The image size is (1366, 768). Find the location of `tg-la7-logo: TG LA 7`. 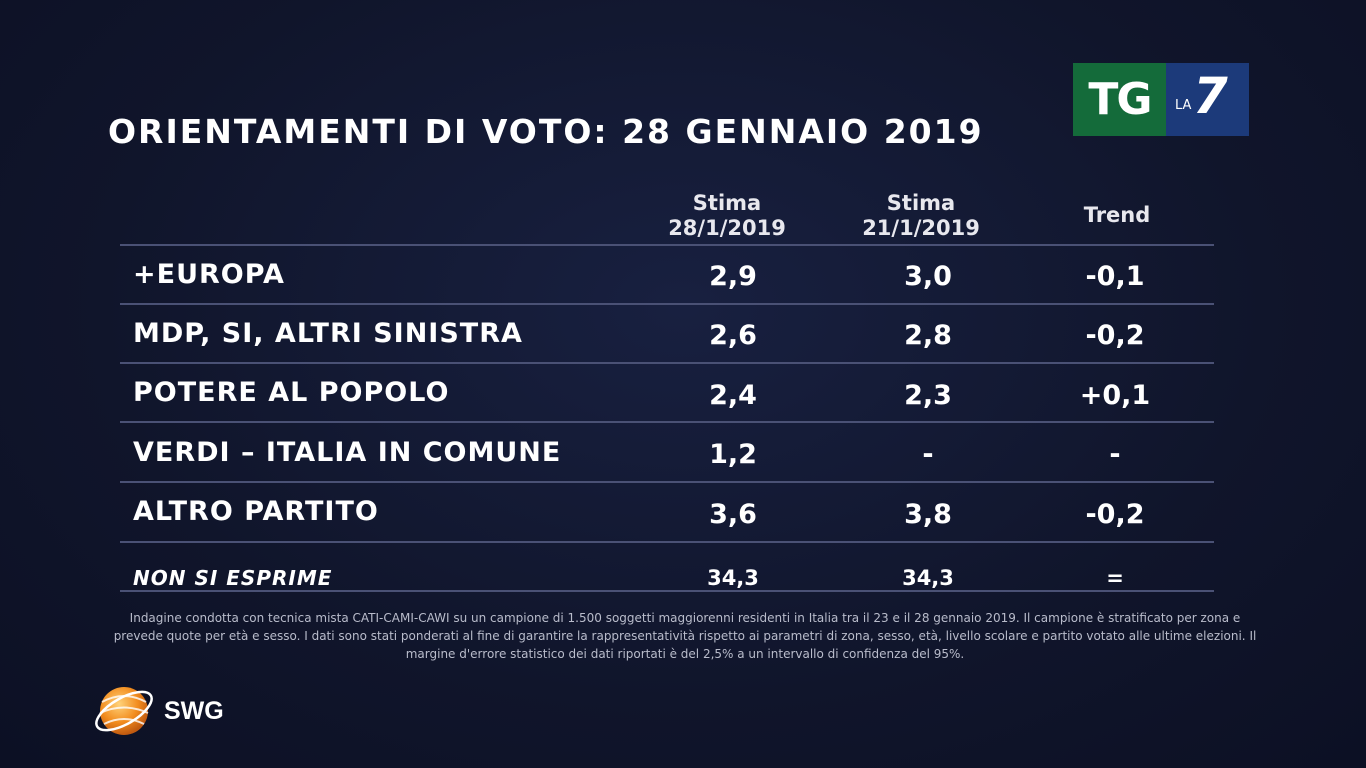

tg-la7-logo: TG LA 7 is located at coordinates (1161, 99).